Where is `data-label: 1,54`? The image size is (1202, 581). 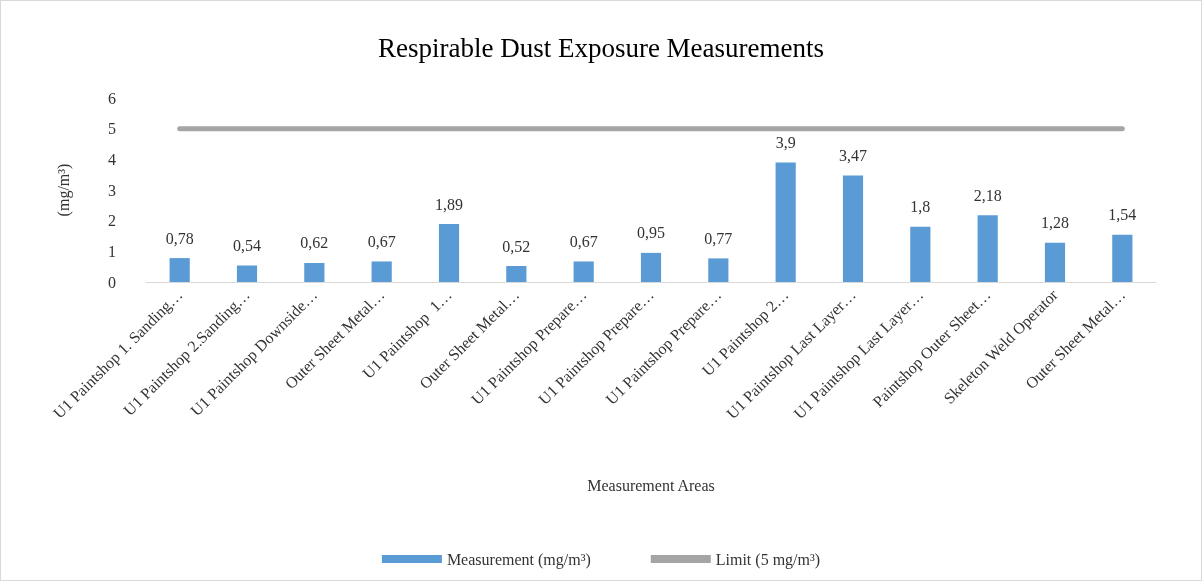 data-label: 1,54 is located at coordinates (1122, 215).